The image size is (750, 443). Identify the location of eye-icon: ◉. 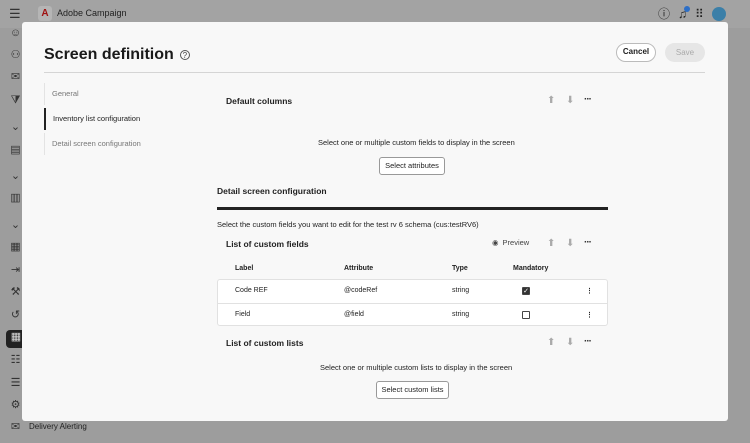
(495, 242).